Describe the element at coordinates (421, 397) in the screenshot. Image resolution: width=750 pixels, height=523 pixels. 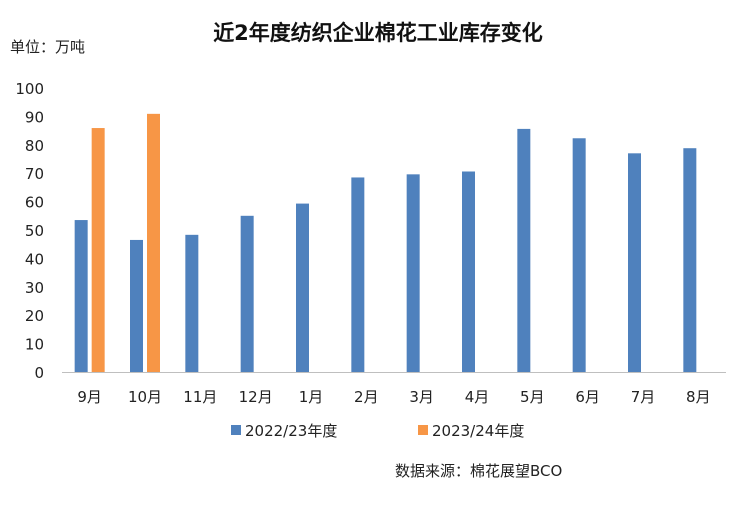
I see `x-tick-label: 3月` at that location.